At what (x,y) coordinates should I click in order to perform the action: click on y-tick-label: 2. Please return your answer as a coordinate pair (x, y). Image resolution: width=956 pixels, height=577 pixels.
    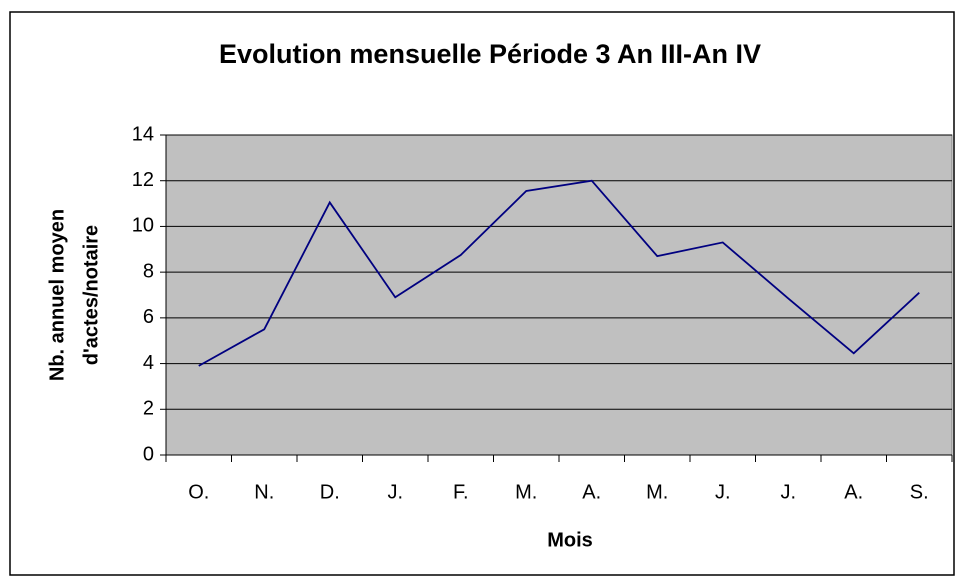
    Looking at the image, I should click on (148, 409).